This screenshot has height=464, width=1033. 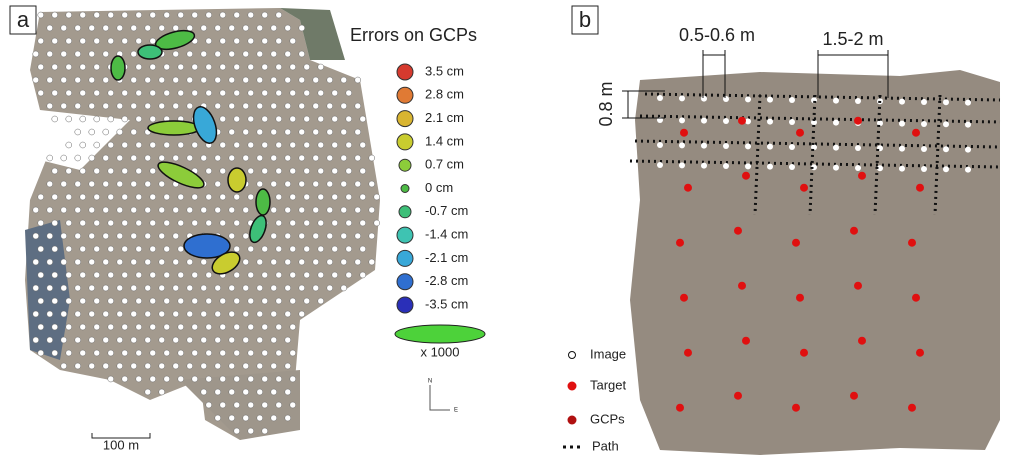 I want to click on scale-factor: x 1000, so click(x=439, y=351).